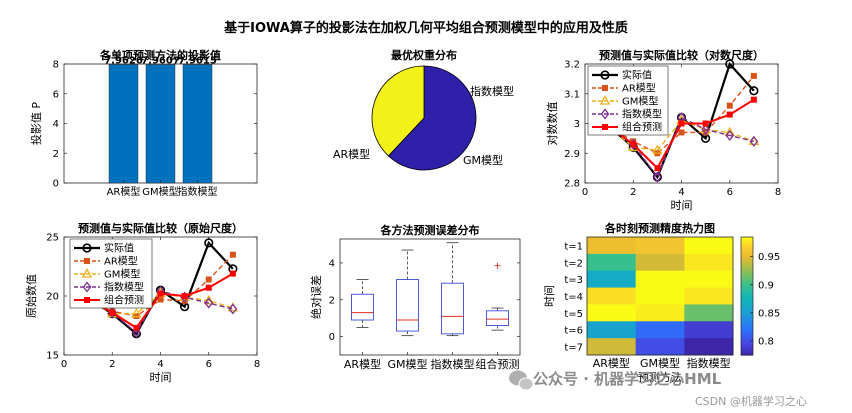 The image size is (852, 413). Describe the element at coordinates (766, 341) in the screenshot. I see `colorbar-tick-label: 0.8` at that location.